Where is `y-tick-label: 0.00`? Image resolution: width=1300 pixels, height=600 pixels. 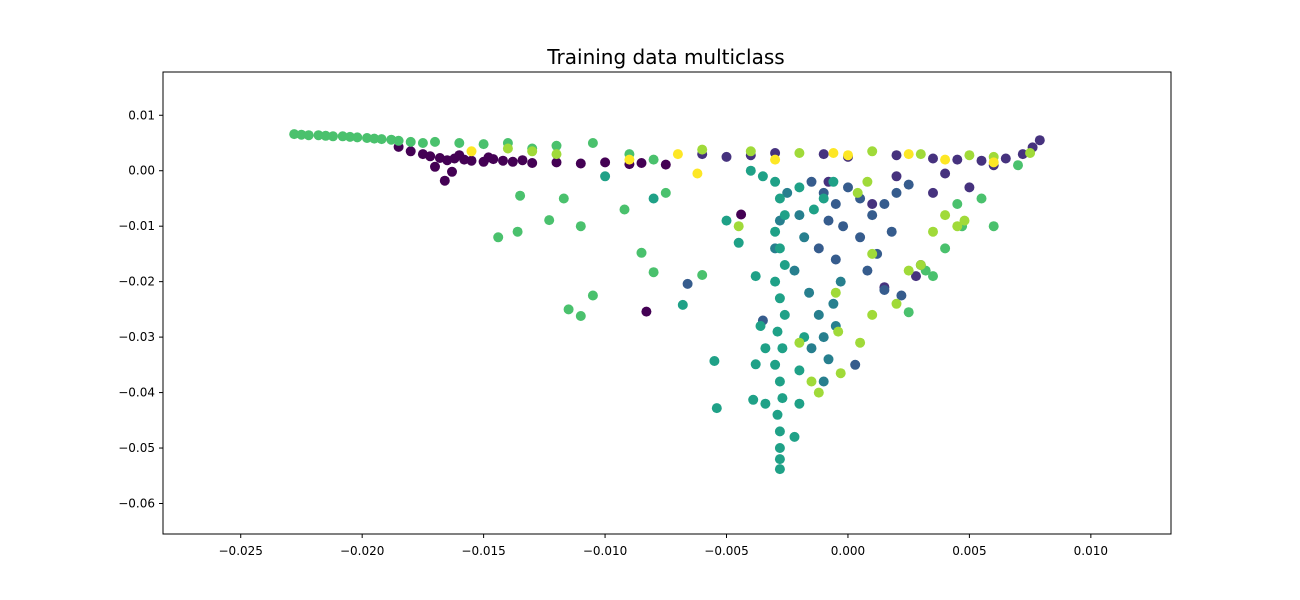 y-tick-label: 0.00 is located at coordinates (141, 171).